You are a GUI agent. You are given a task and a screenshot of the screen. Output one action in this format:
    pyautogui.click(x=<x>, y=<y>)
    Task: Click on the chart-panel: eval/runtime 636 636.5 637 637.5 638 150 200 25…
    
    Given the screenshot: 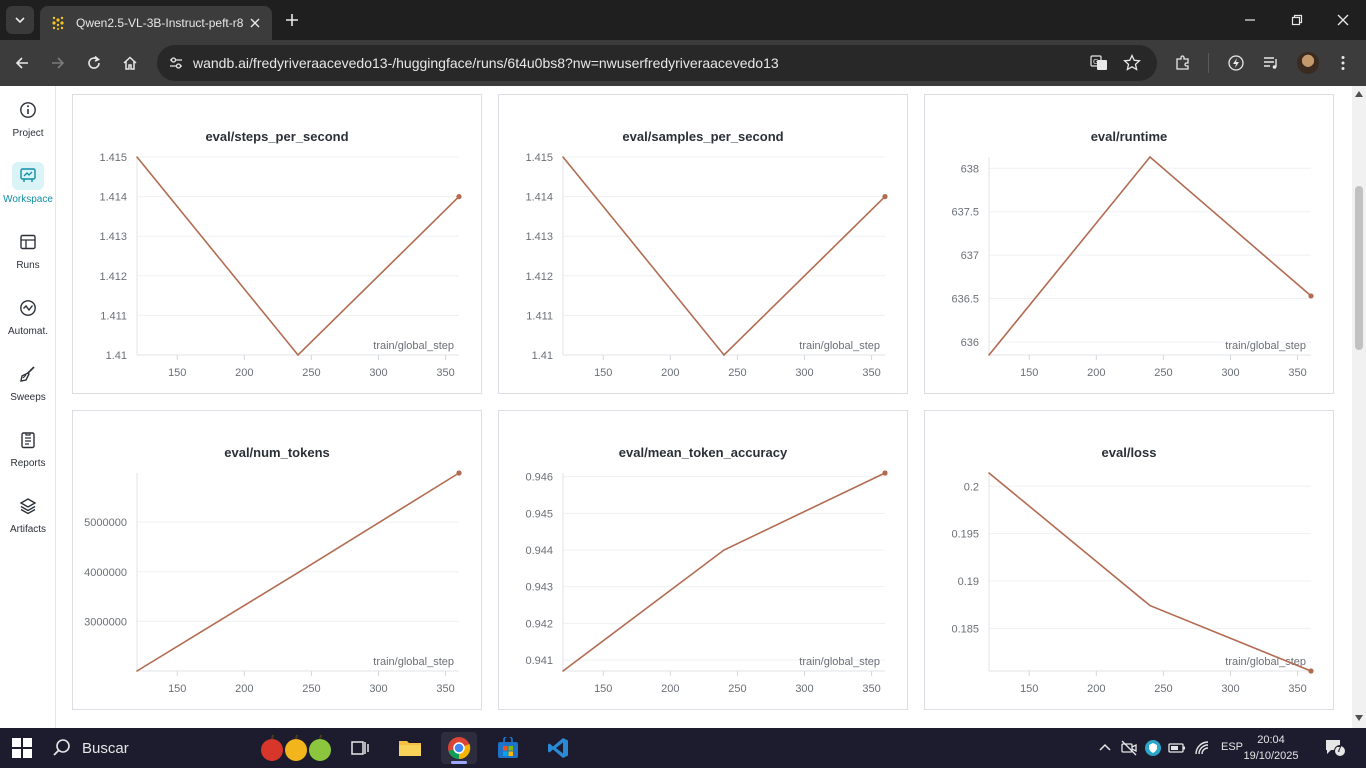 What is the action you would take?
    pyautogui.click(x=1129, y=244)
    